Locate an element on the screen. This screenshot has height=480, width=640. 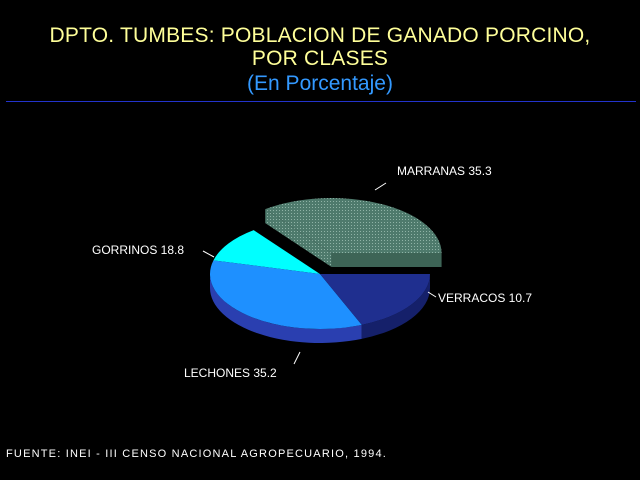
title-divider is located at coordinates (321, 101).